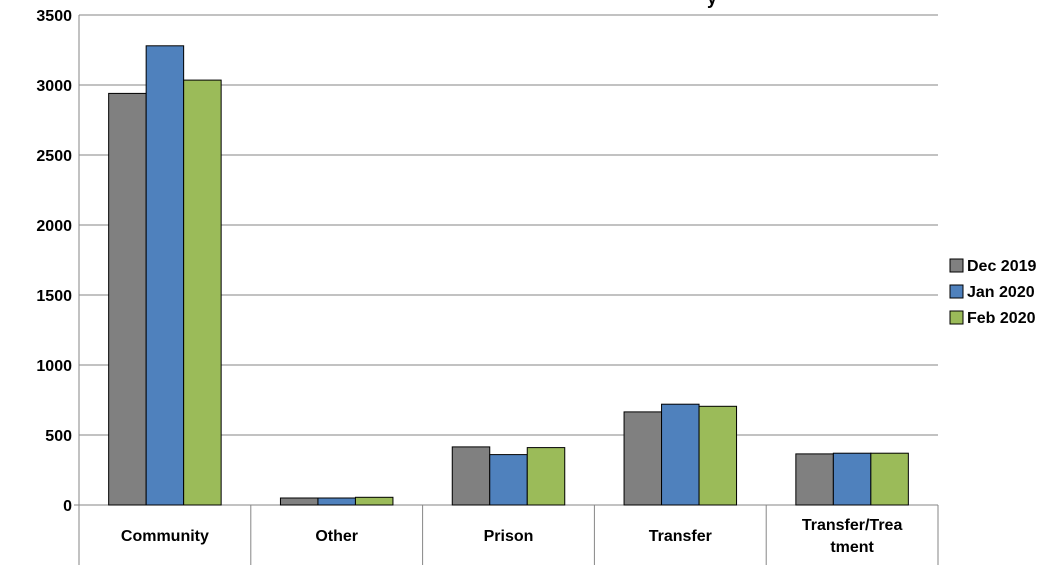  I want to click on legend-label: Jan 2020, so click(1001, 292).